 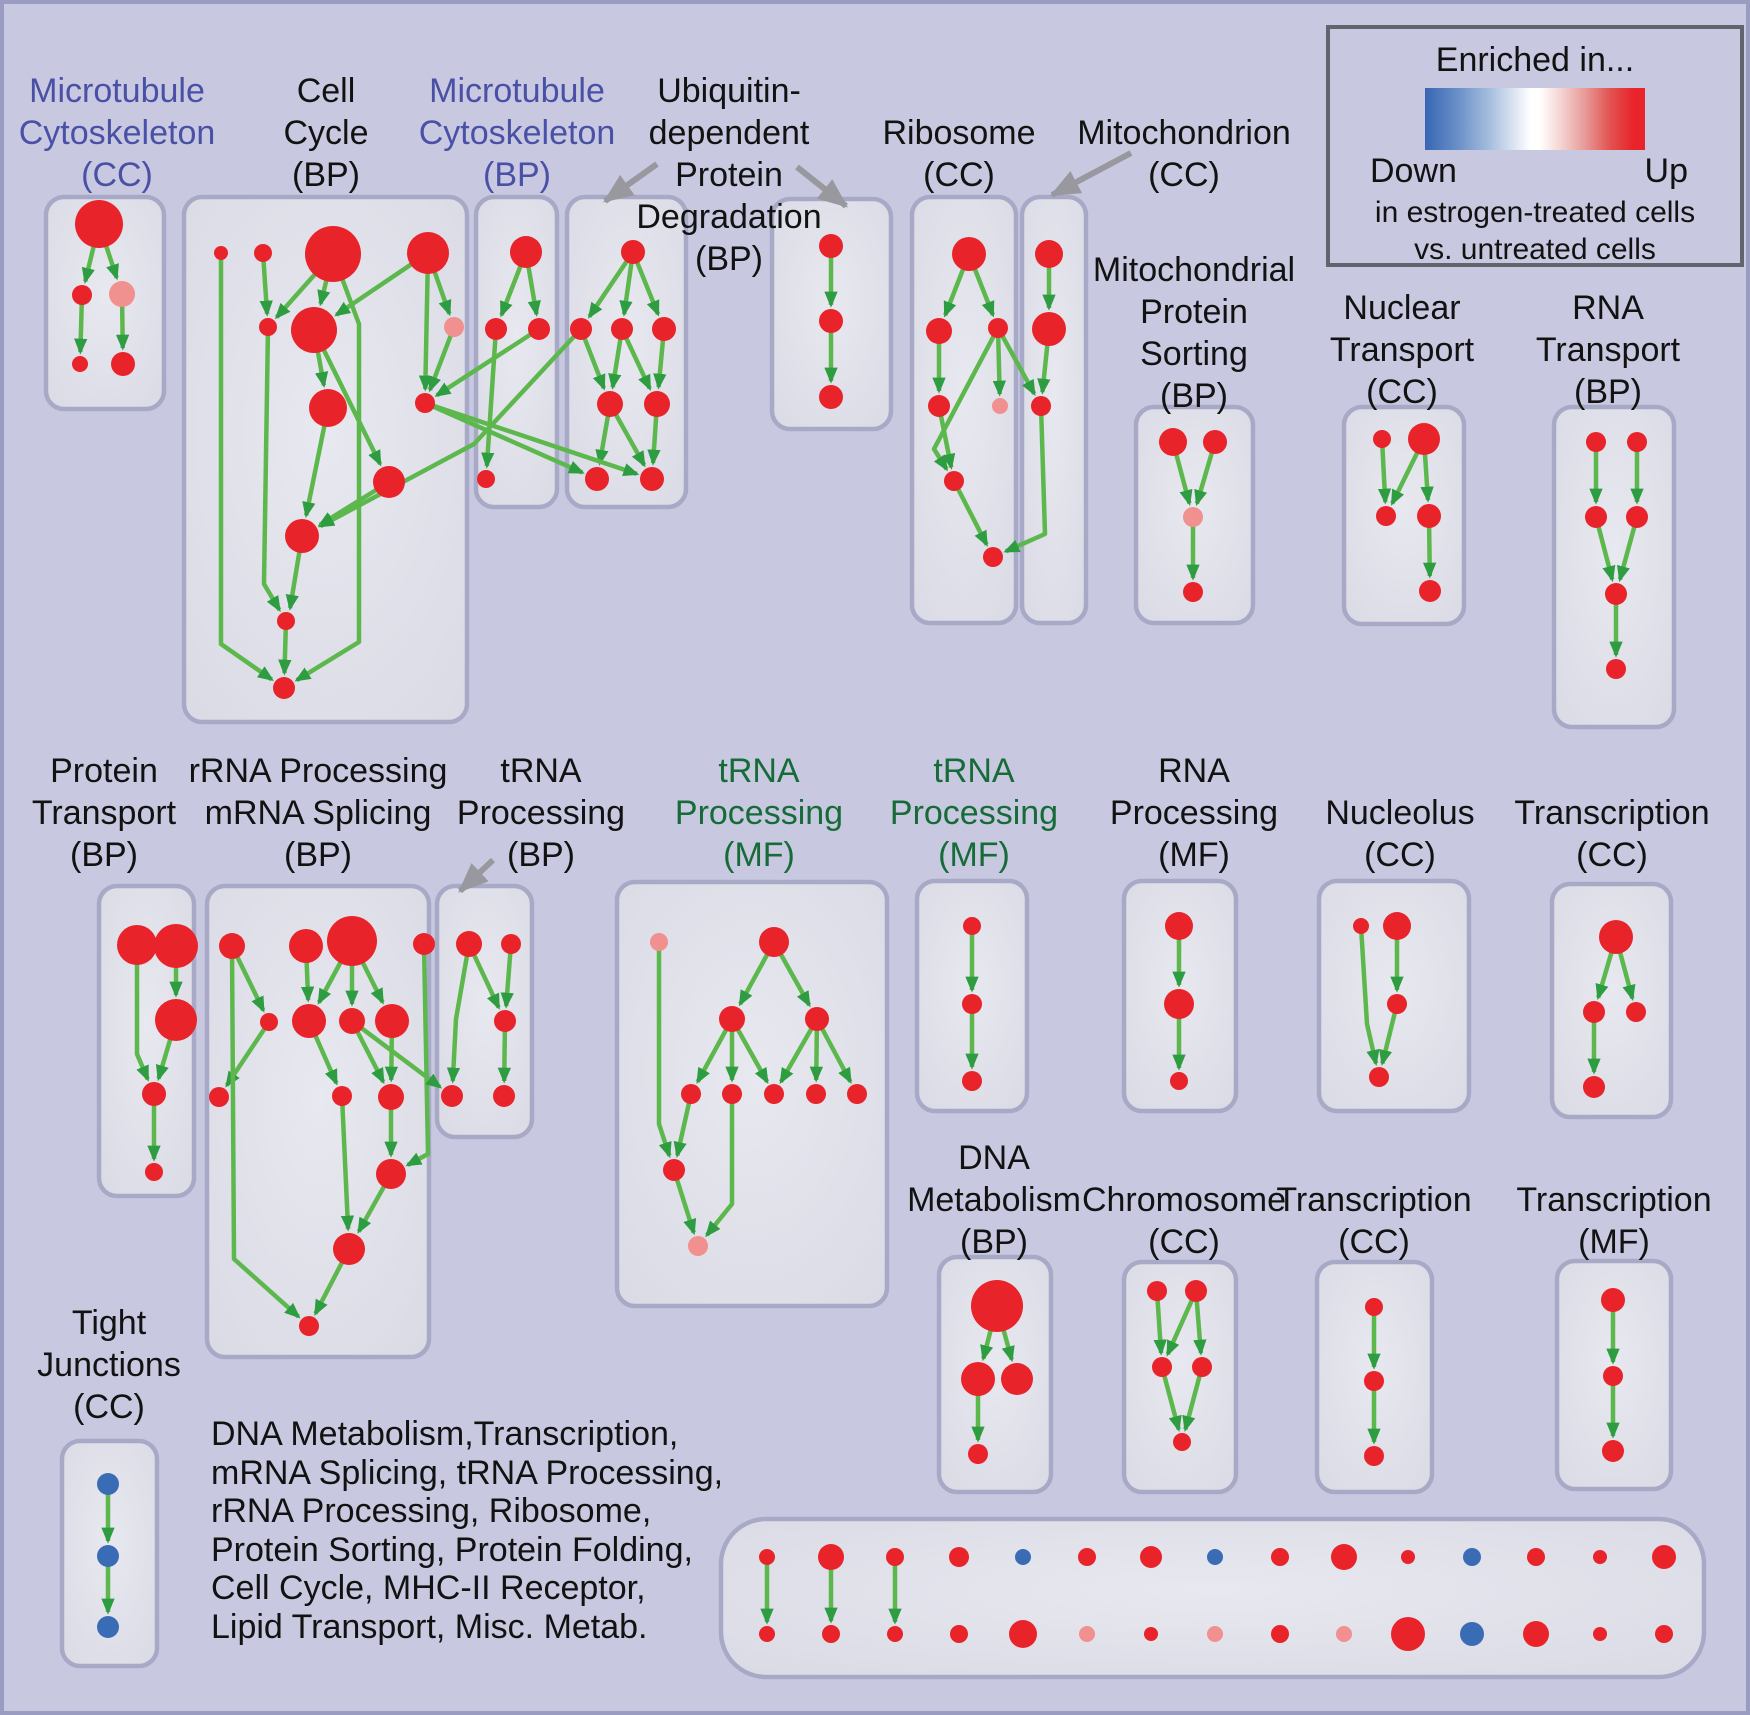 I want to click on cluster-label-protein-transport-bp: Protein Transport (BP), so click(x=104, y=813).